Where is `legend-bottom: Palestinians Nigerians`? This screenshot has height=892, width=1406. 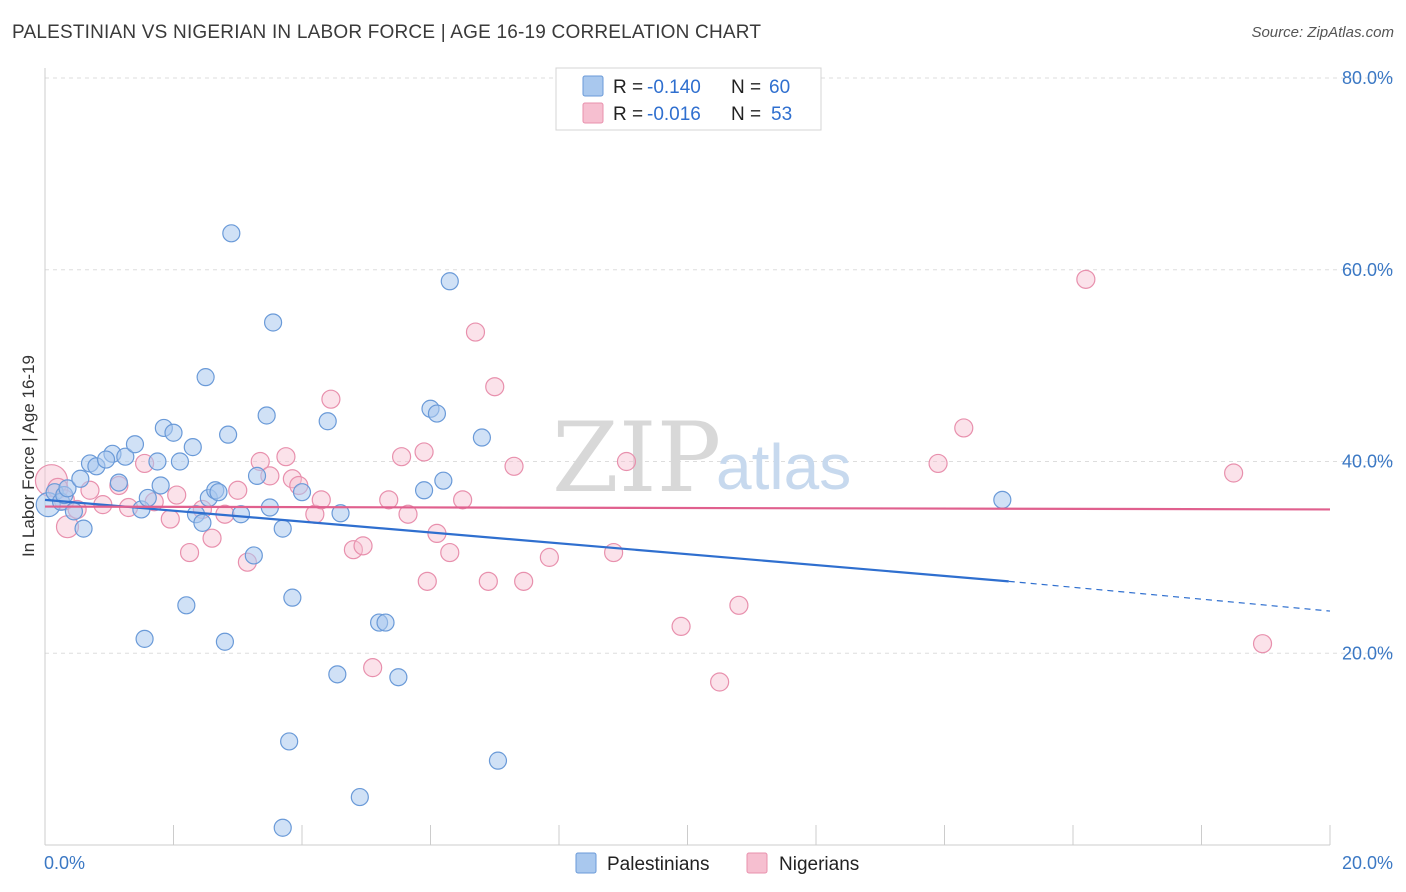 legend-bottom: Palestinians Nigerians is located at coordinates (717, 863).